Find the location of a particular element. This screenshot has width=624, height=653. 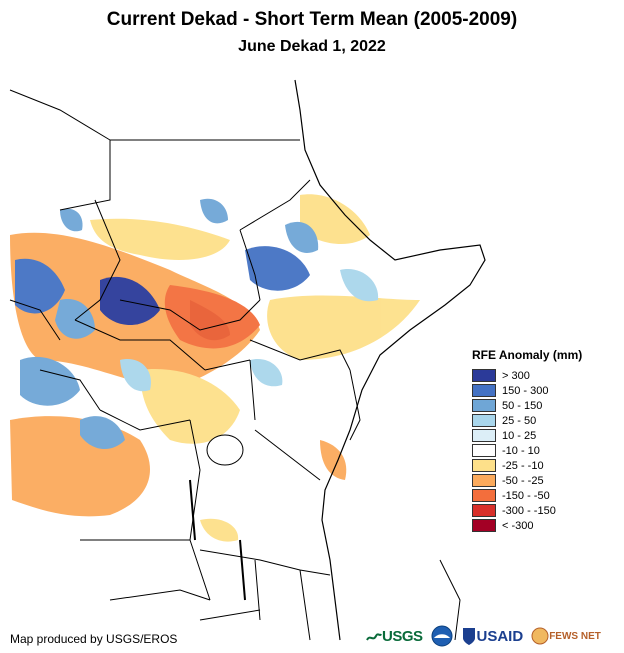

legend-item: -25 - -10 is located at coordinates (547, 465).